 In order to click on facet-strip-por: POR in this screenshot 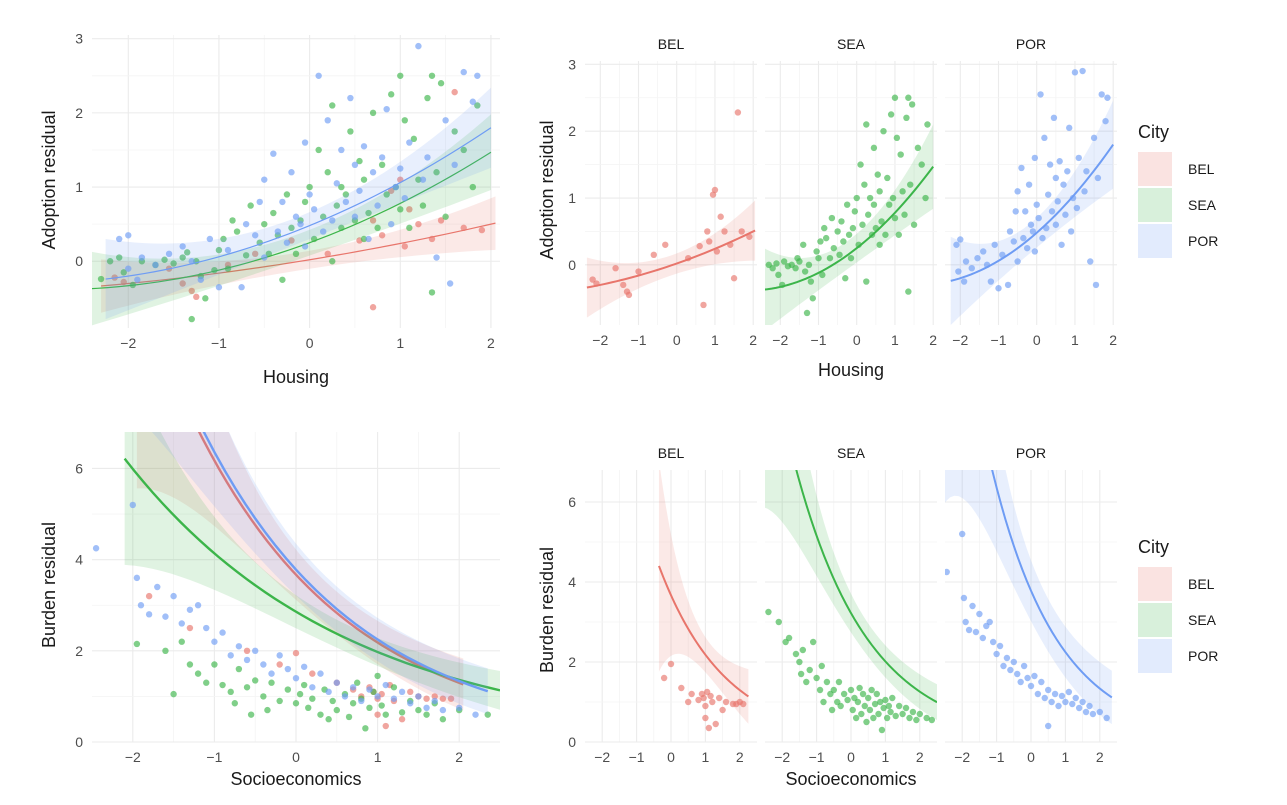, I will do `click(1031, 453)`.